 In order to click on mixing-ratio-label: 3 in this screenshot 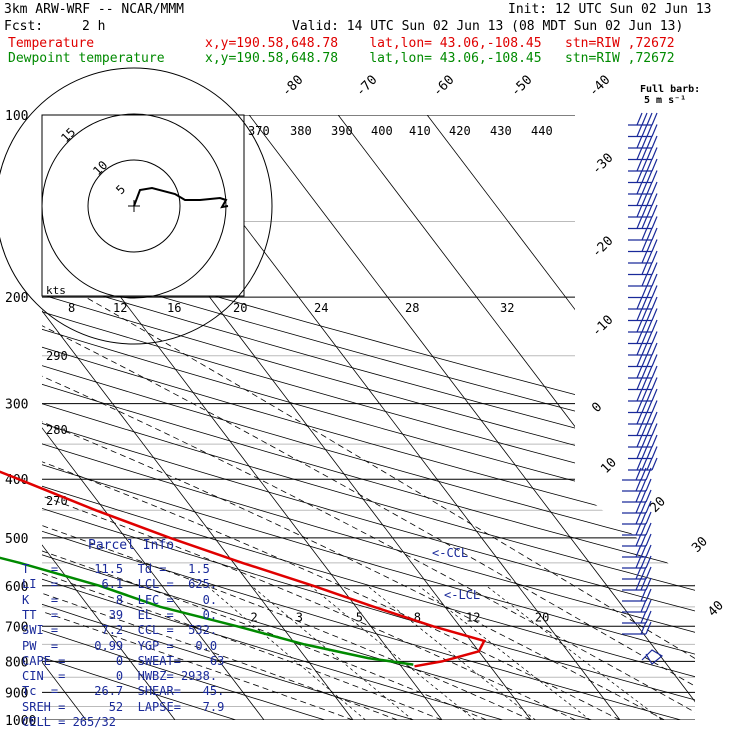, I will do `click(299, 617)`.